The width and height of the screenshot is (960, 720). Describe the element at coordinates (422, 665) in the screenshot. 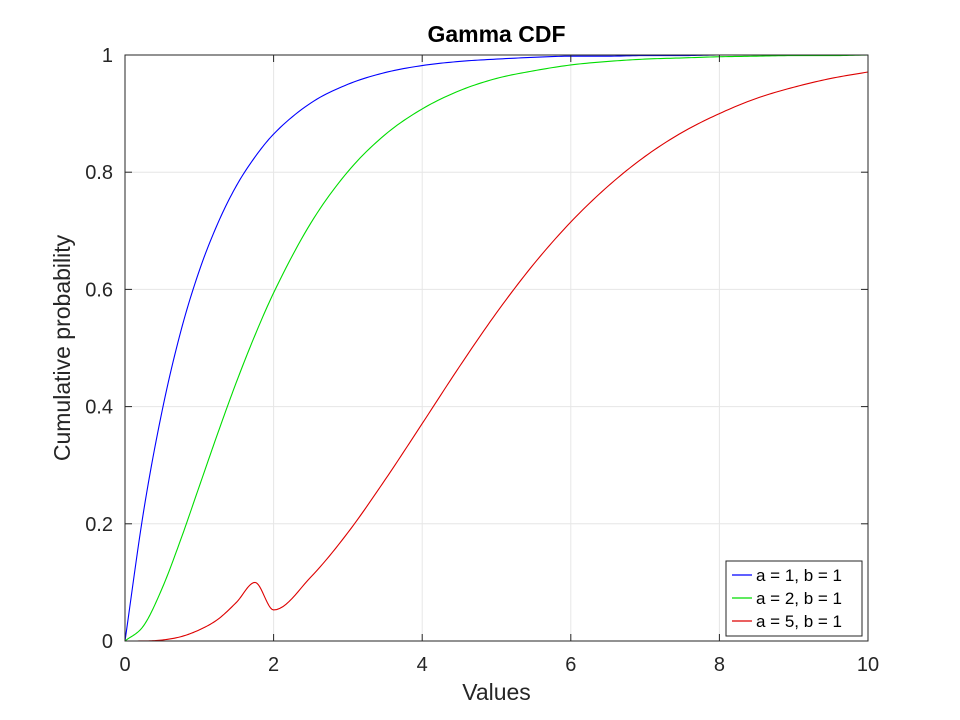

I see `x-tick-label: 4` at that location.